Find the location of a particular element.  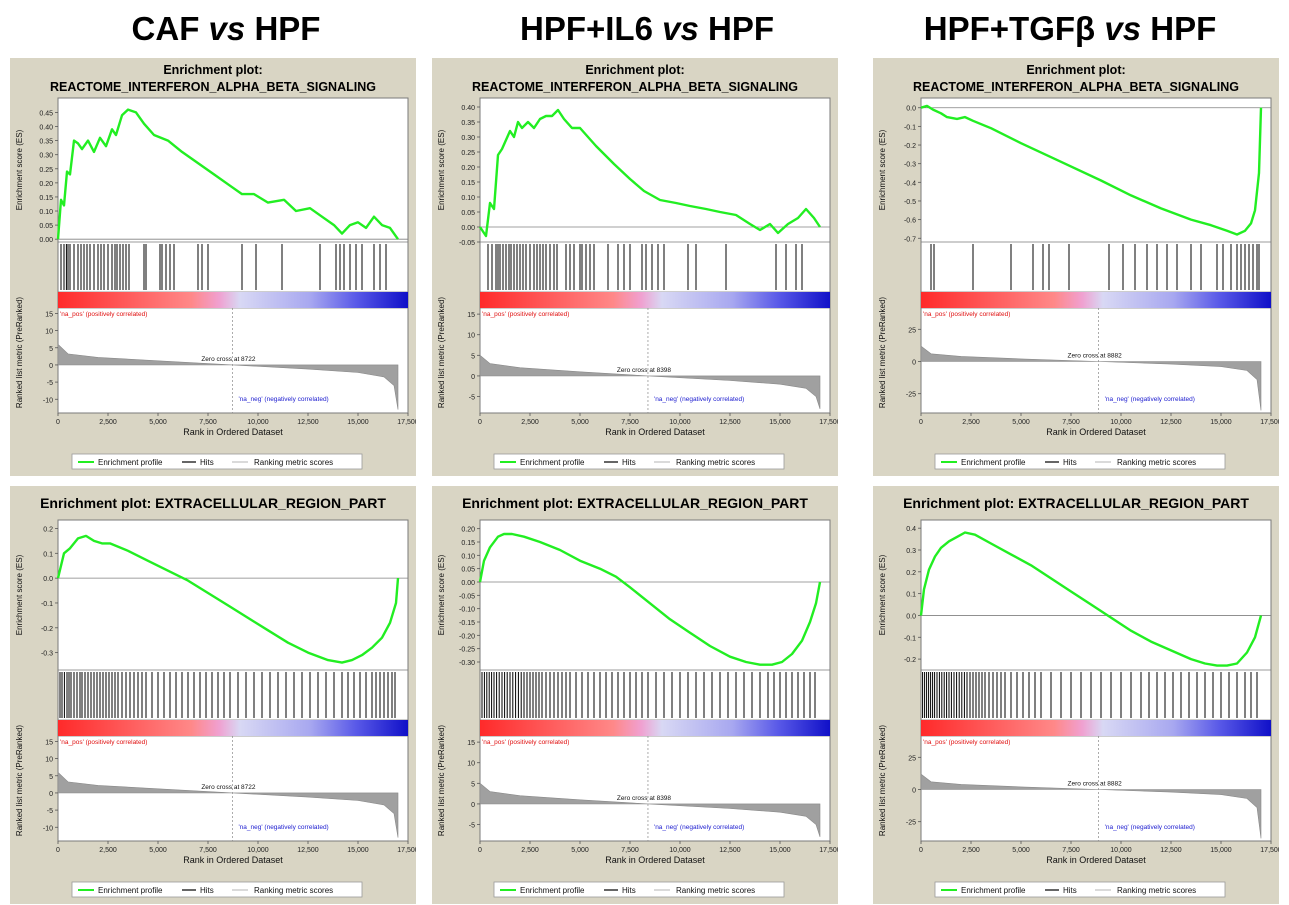

legend-label: Hits is located at coordinates (207, 890).